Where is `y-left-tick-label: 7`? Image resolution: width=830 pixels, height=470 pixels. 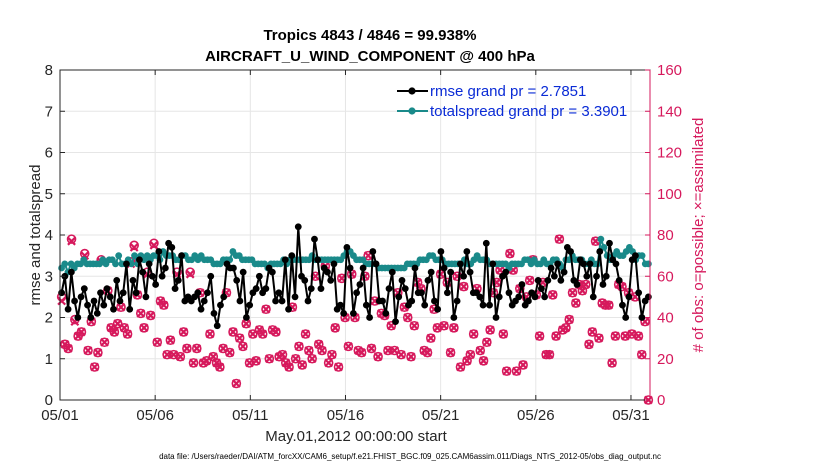
y-left-tick-label: 7 is located at coordinates (49, 111).